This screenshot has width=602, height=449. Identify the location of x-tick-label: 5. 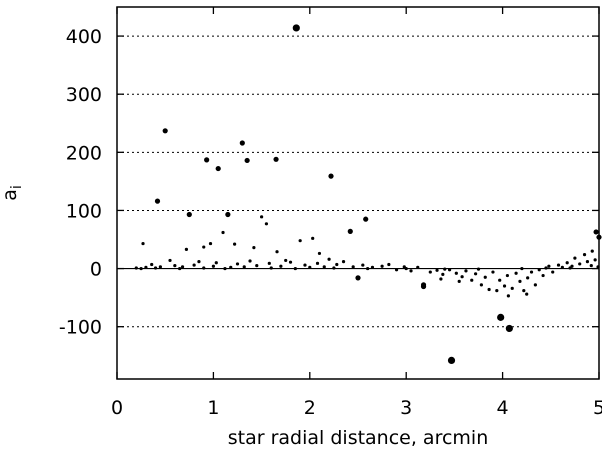
(597, 408).